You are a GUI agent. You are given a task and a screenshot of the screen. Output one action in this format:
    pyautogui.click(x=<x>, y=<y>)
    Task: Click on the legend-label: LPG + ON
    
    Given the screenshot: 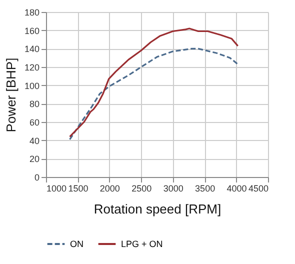 What is the action you would take?
    pyautogui.click(x=142, y=244)
    